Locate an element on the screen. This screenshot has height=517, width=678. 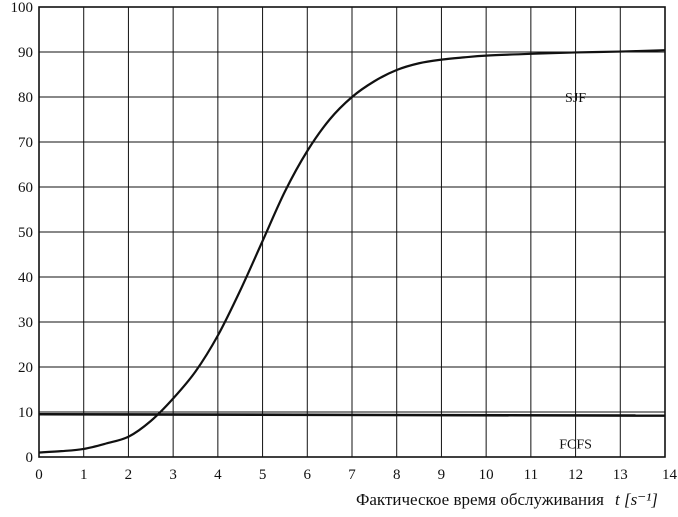
x-tick-label-0: 0 is located at coordinates (39, 475).